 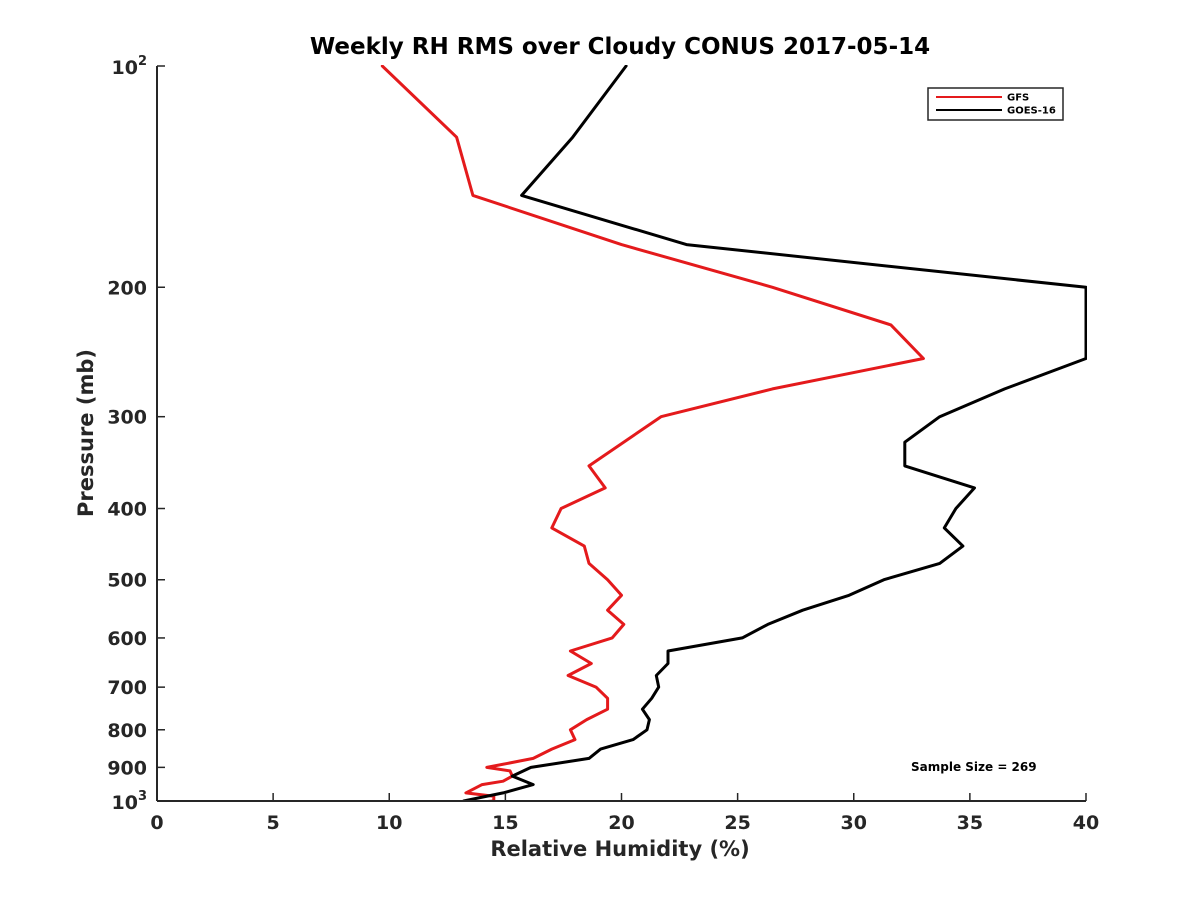 I want to click on y-tick-label: 300, so click(x=127, y=418).